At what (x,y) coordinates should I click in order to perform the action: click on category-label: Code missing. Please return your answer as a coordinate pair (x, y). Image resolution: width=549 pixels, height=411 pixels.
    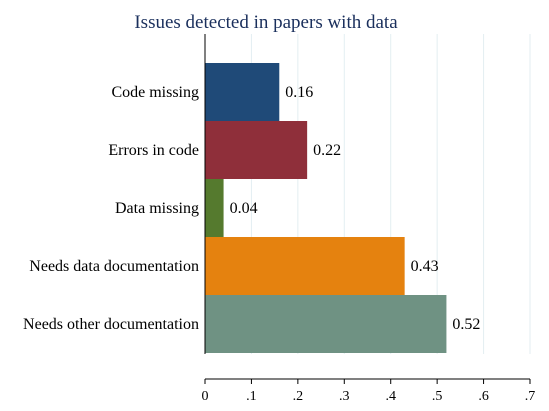
    Looking at the image, I should click on (155, 92).